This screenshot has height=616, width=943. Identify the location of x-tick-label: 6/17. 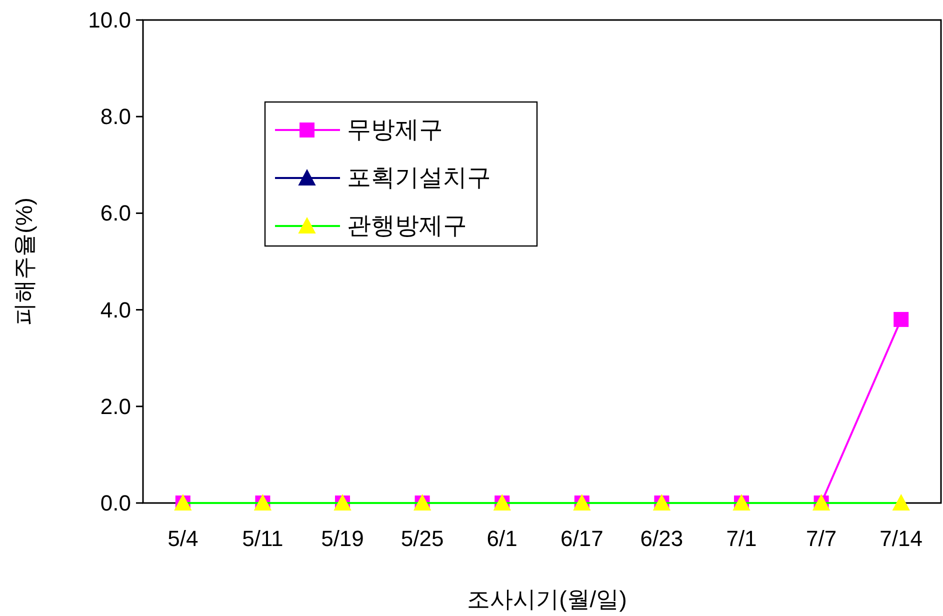
(582, 538).